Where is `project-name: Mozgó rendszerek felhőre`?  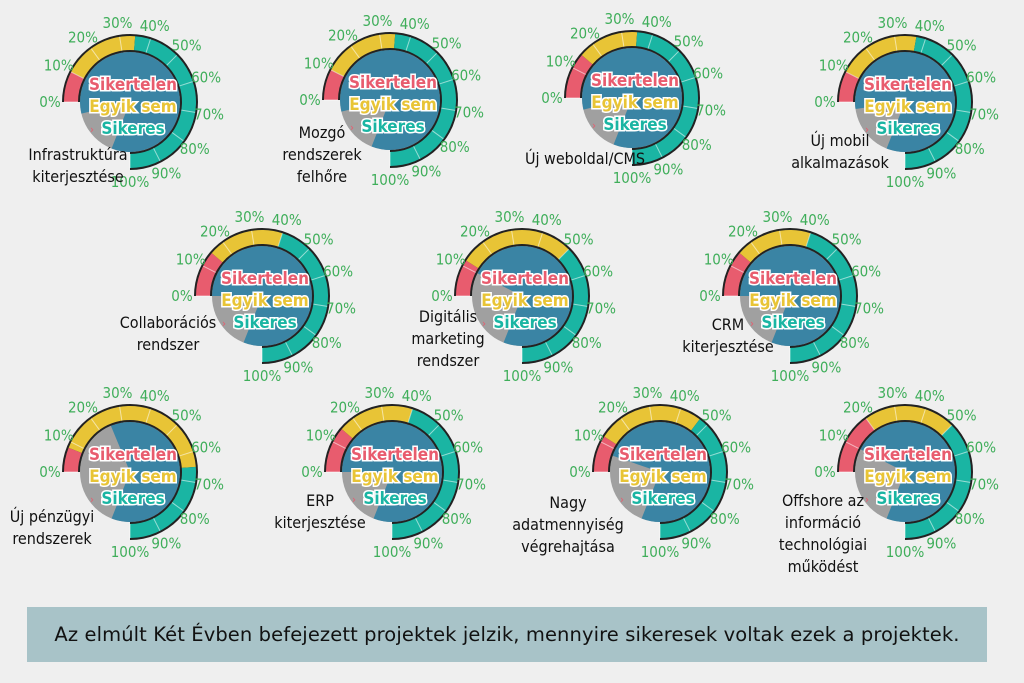 project-name: Mozgó rendszerek felhőre is located at coordinates (322, 154).